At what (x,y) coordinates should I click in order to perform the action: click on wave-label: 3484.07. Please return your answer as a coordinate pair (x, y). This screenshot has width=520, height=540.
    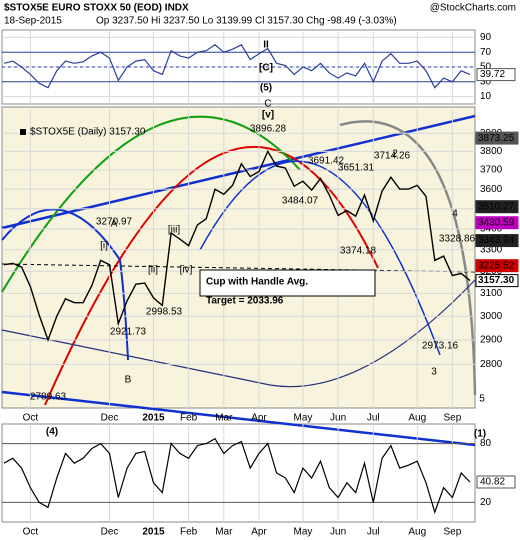
    Looking at the image, I should click on (300, 201).